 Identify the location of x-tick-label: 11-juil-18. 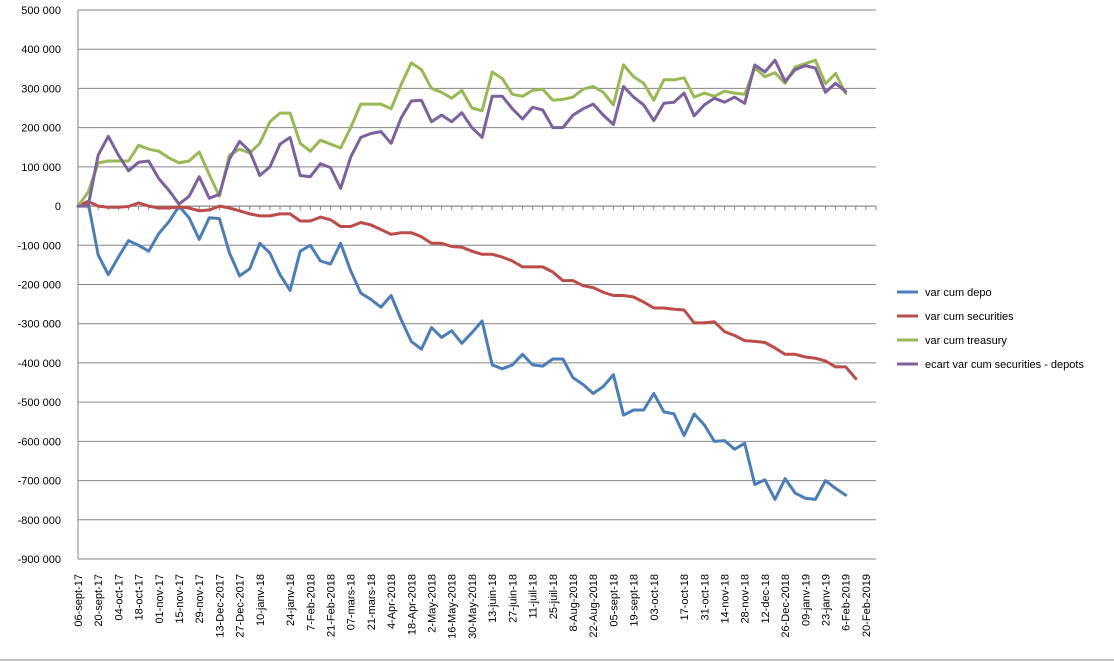
(534, 596).